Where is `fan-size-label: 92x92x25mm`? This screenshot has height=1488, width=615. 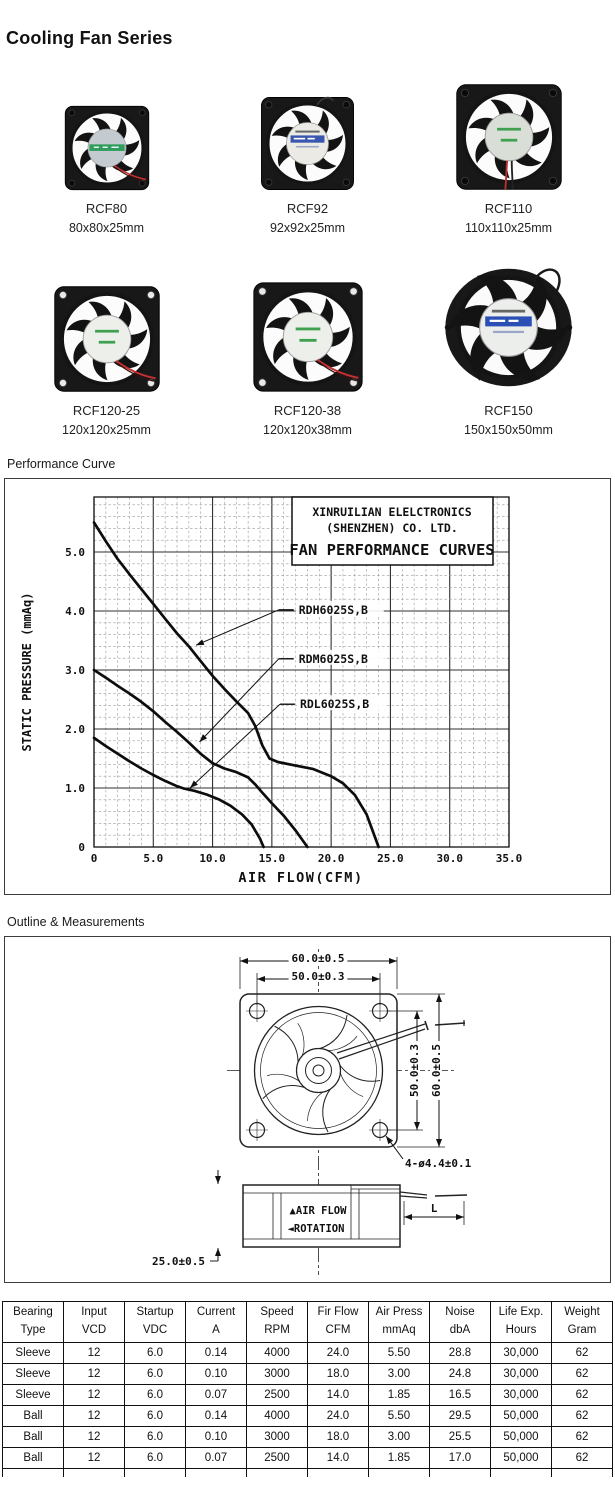
fan-size-label: 92x92x25mm is located at coordinates (307, 228).